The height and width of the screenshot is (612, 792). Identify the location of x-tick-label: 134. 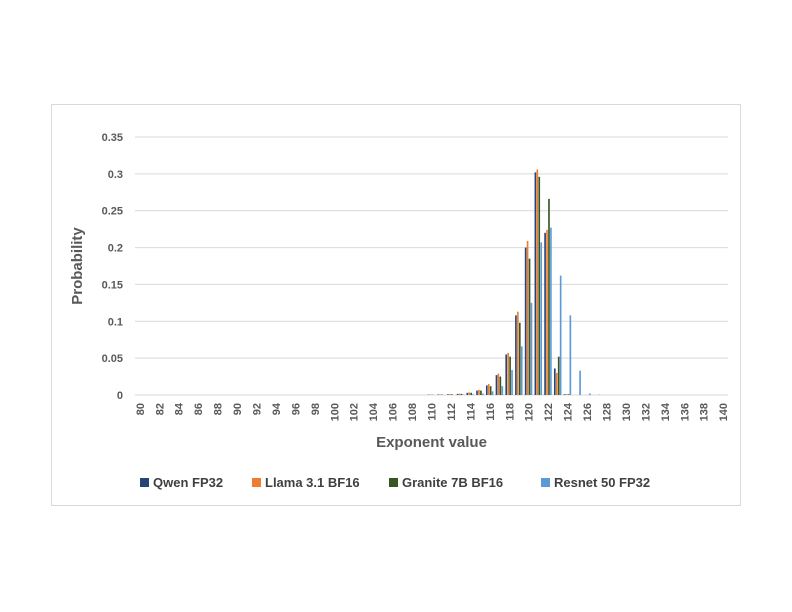
(666, 411).